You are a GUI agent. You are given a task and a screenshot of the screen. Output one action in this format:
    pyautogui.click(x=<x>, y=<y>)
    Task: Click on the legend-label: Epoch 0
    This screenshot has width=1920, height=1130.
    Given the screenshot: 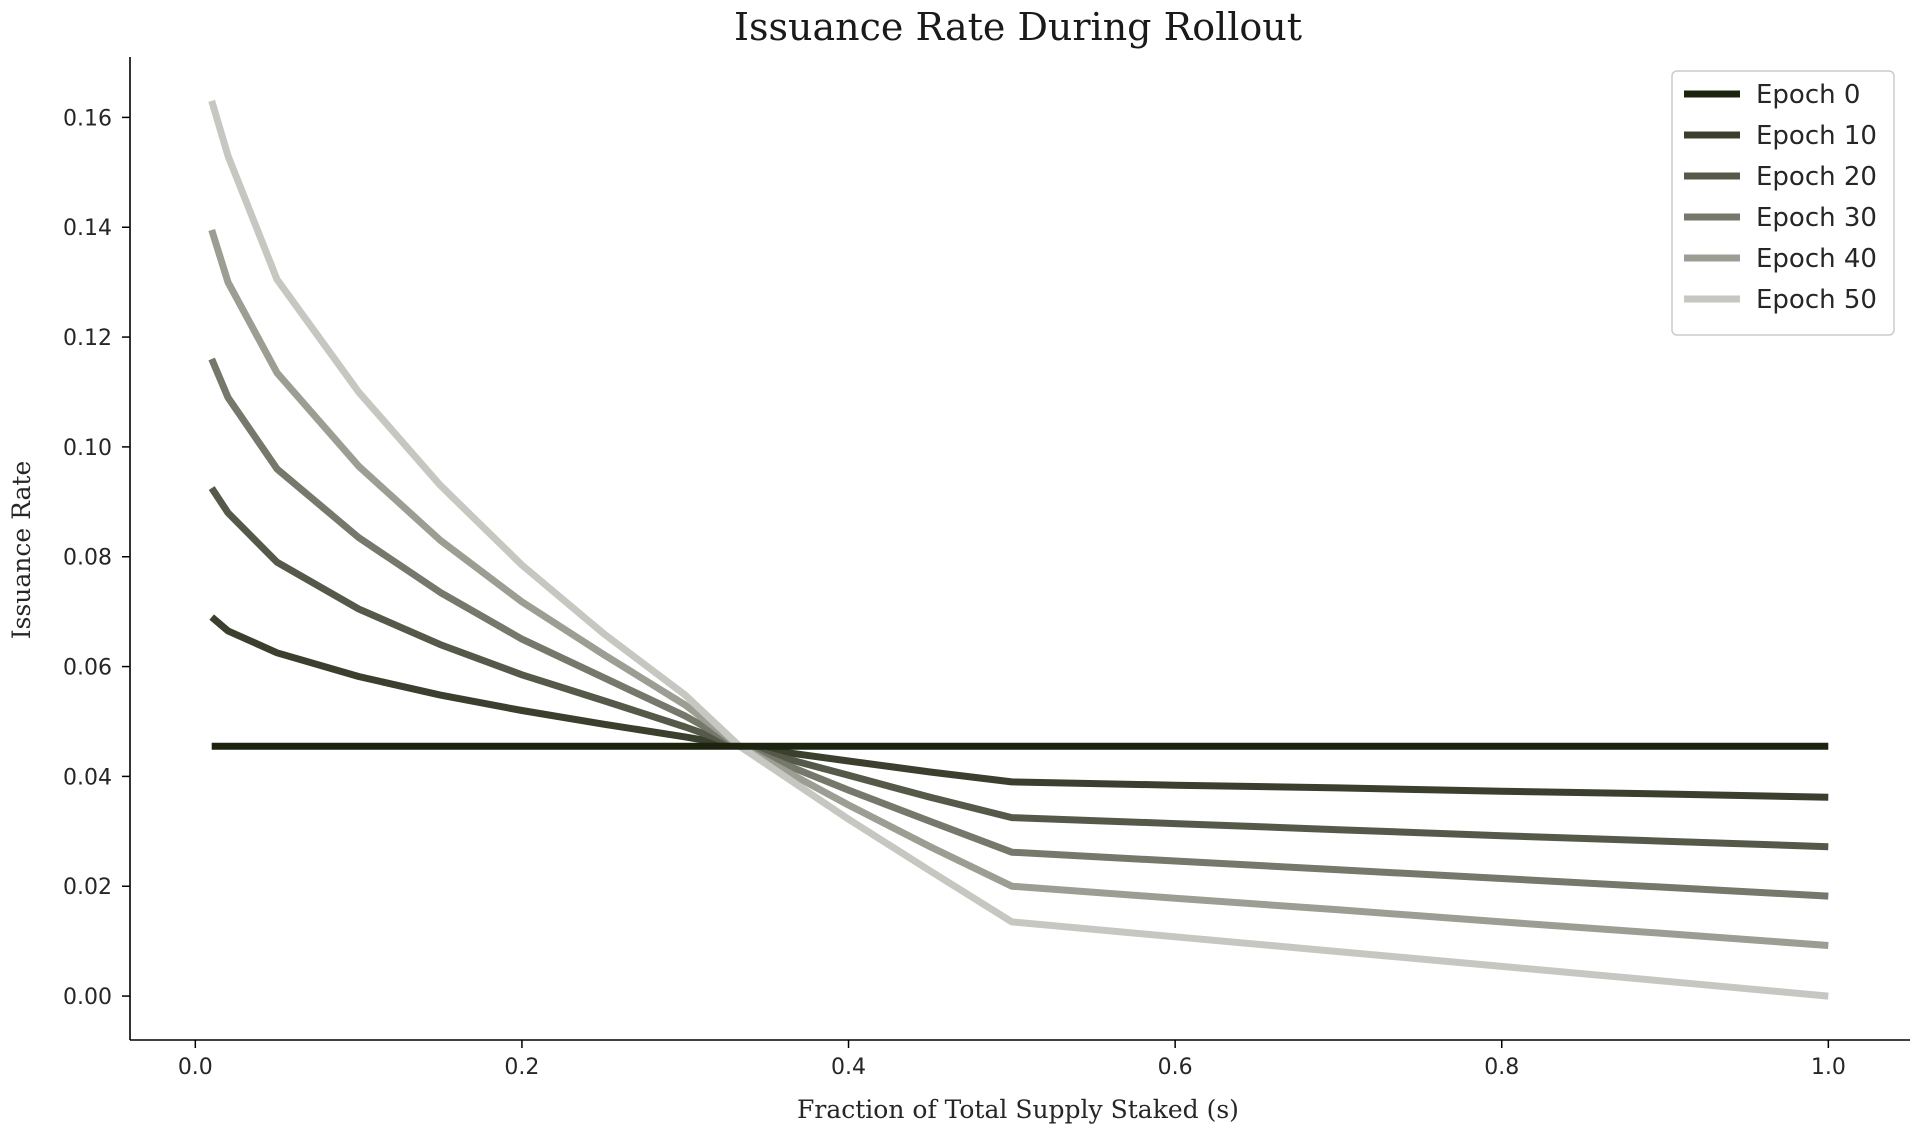 What is the action you would take?
    pyautogui.click(x=1808, y=95)
    